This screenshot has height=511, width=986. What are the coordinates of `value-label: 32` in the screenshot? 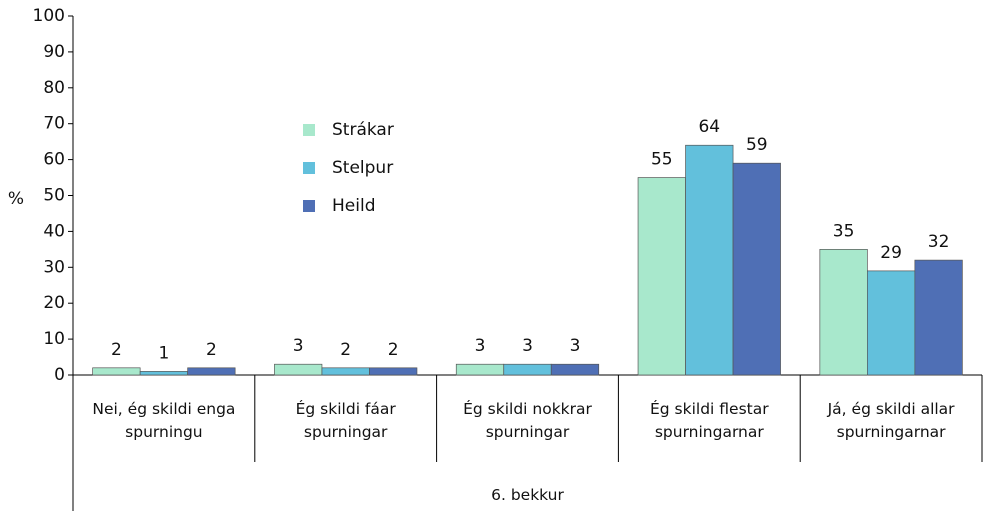 It's located at (939, 242).